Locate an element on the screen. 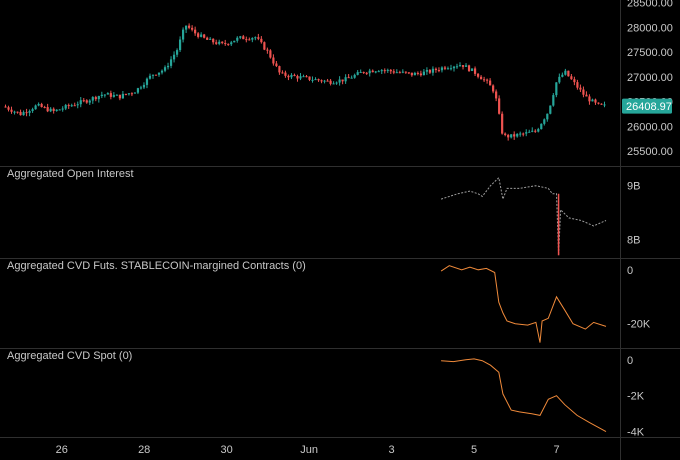  time-tick-label: Jun is located at coordinates (309, 450).